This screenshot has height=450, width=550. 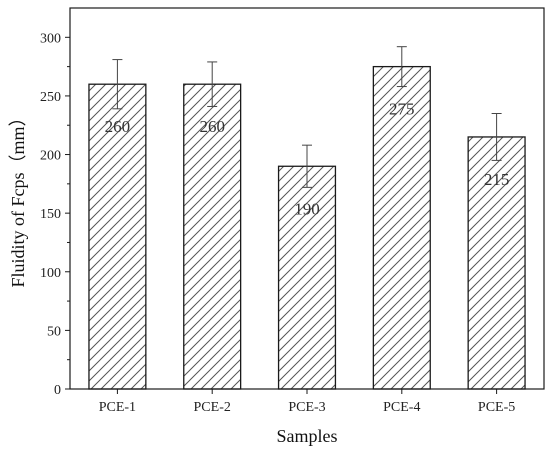 I want to click on y-tick-label-50: 50, so click(x=54, y=331).